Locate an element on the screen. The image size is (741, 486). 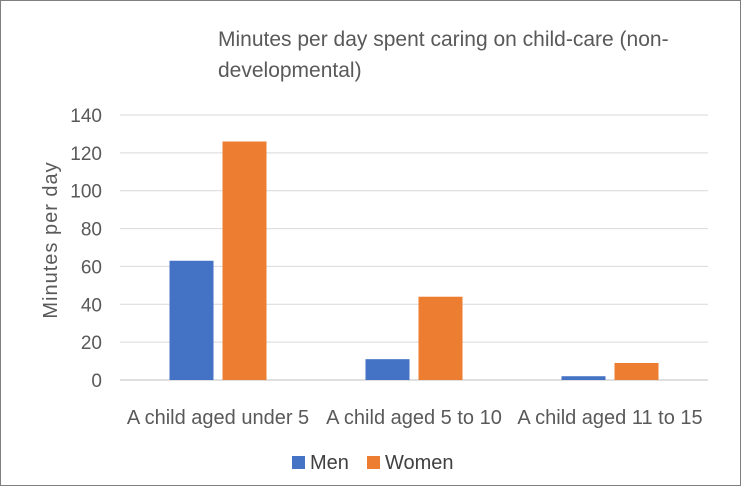
y-tick-label: 120 is located at coordinates (86, 154).